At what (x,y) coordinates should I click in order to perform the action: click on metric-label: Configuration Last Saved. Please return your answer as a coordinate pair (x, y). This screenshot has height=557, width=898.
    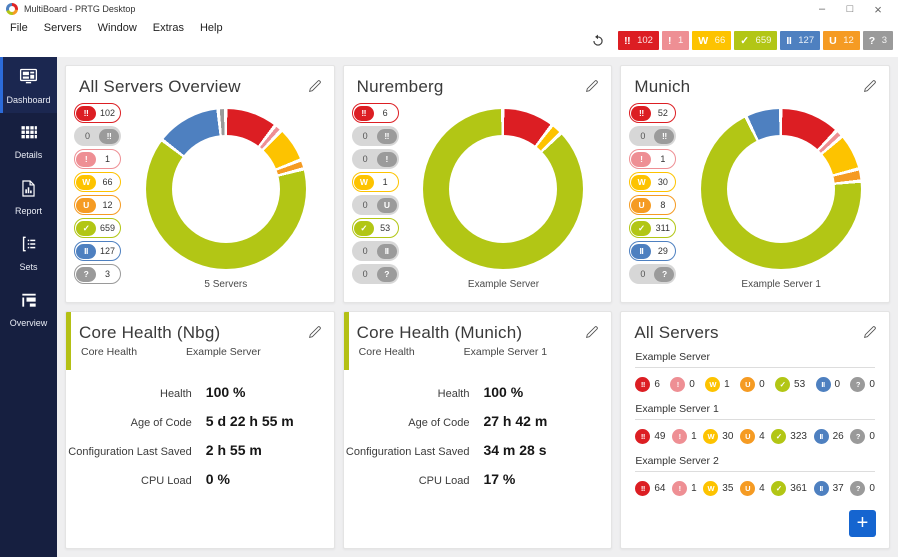
    Looking at the image, I should click on (130, 452).